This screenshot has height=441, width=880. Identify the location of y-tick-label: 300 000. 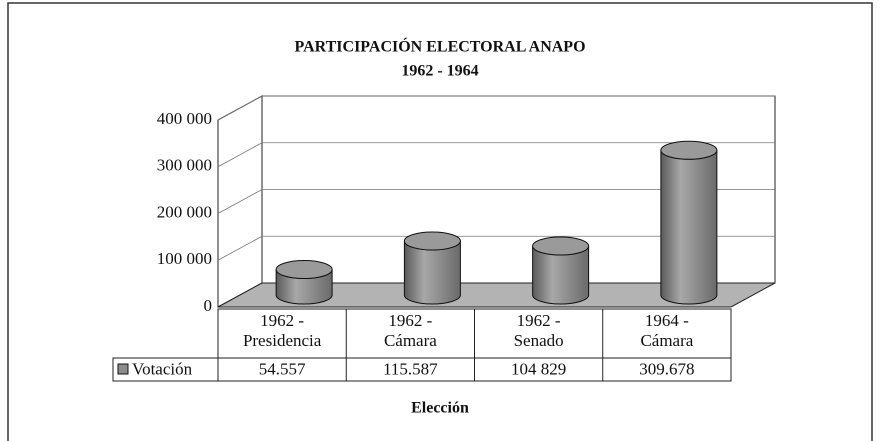
(184, 165).